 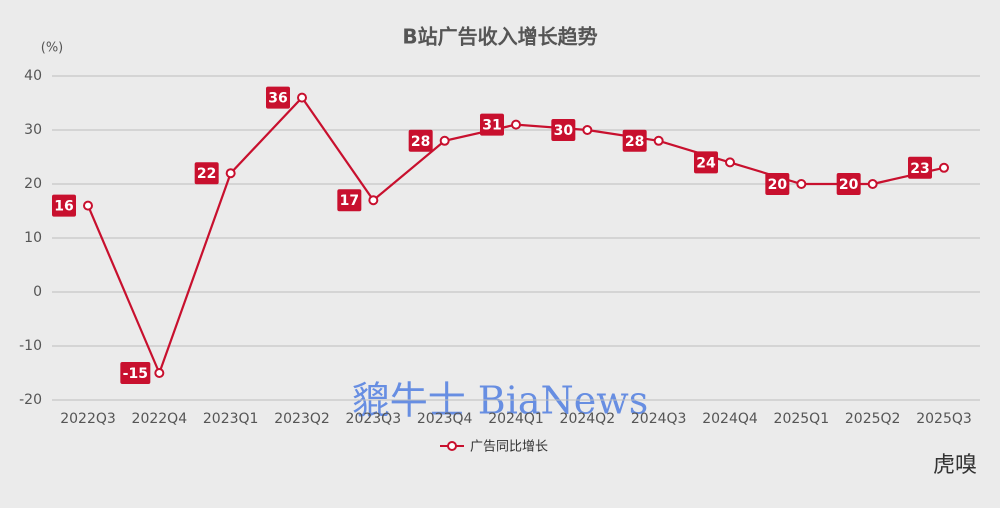 I want to click on data-label: -15, so click(x=135, y=374).